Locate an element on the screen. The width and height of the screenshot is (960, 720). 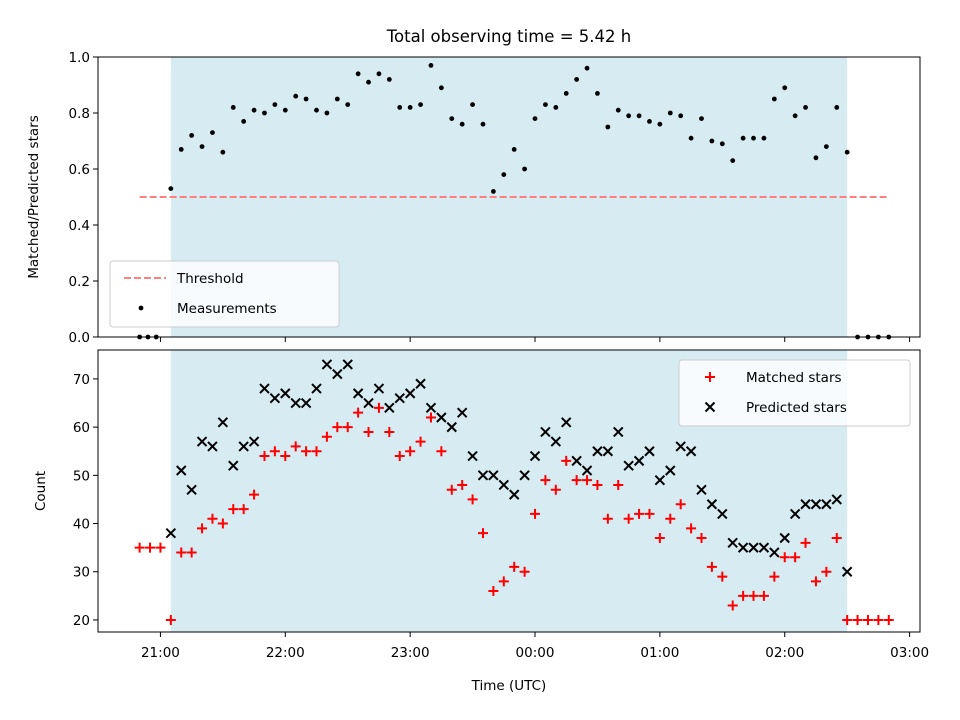
legend-box is located at coordinates (224, 294).